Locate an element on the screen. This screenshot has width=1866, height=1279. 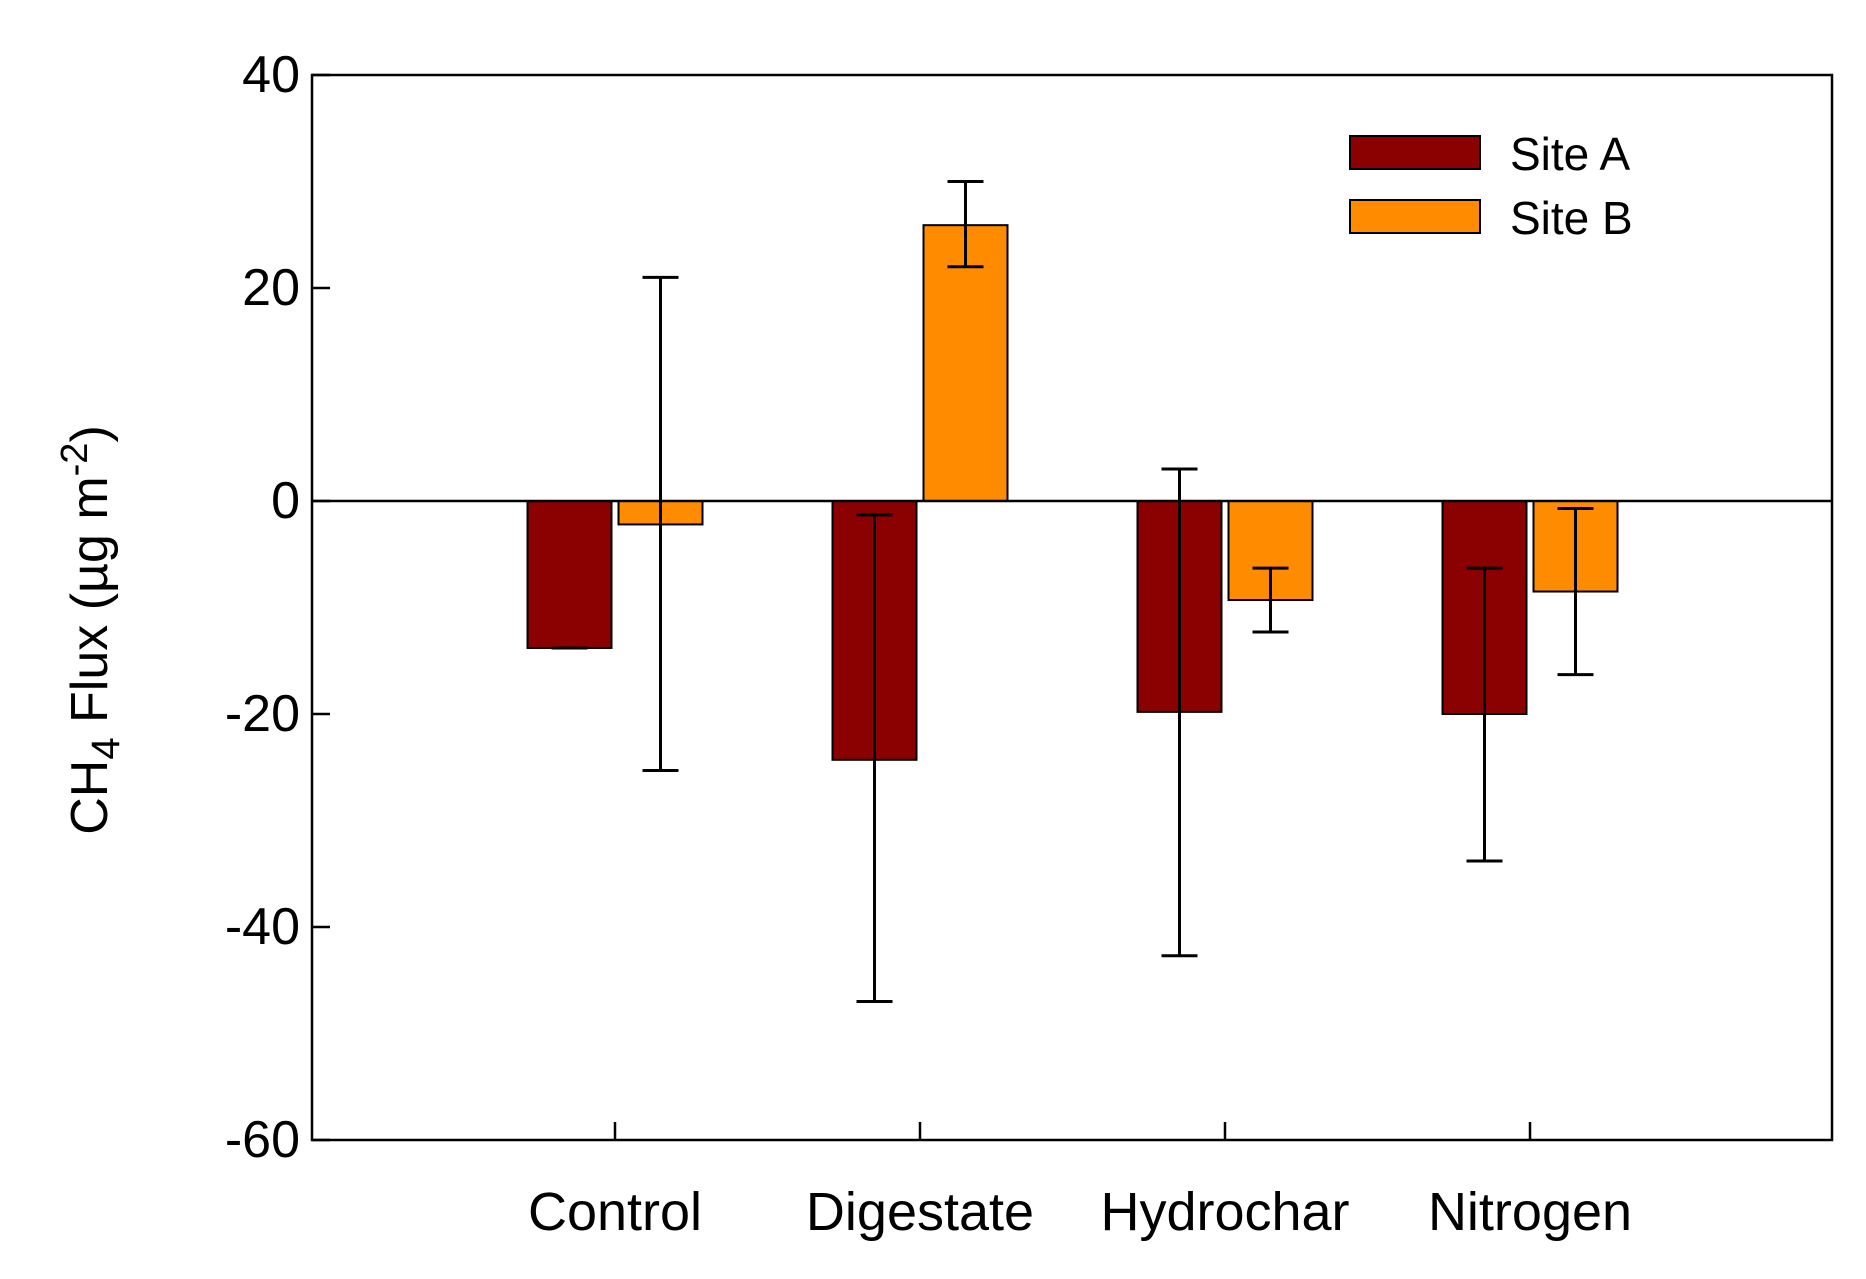
error-bar-site-a-digestate is located at coordinates (874, 758).